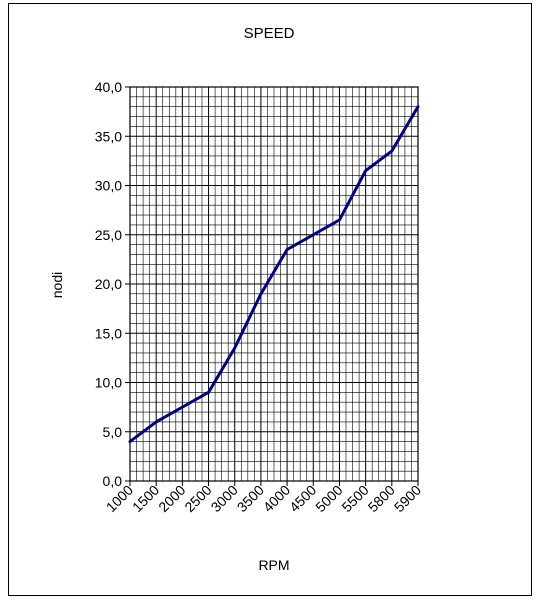  What do you see at coordinates (108, 383) in the screenshot?
I see `y-tick-label: 10,0` at bounding box center [108, 383].